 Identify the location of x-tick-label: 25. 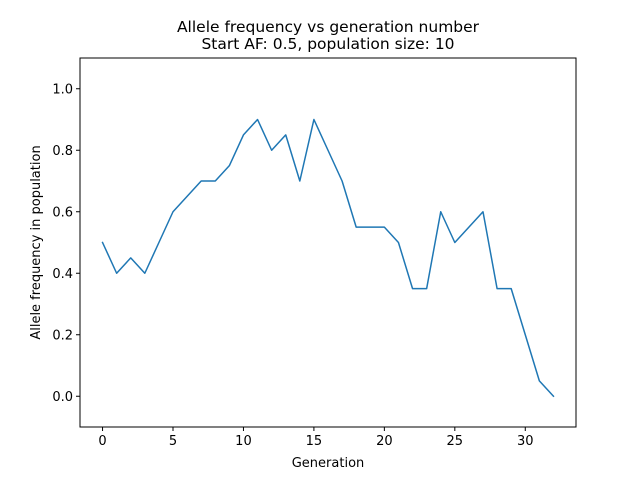
(455, 441).